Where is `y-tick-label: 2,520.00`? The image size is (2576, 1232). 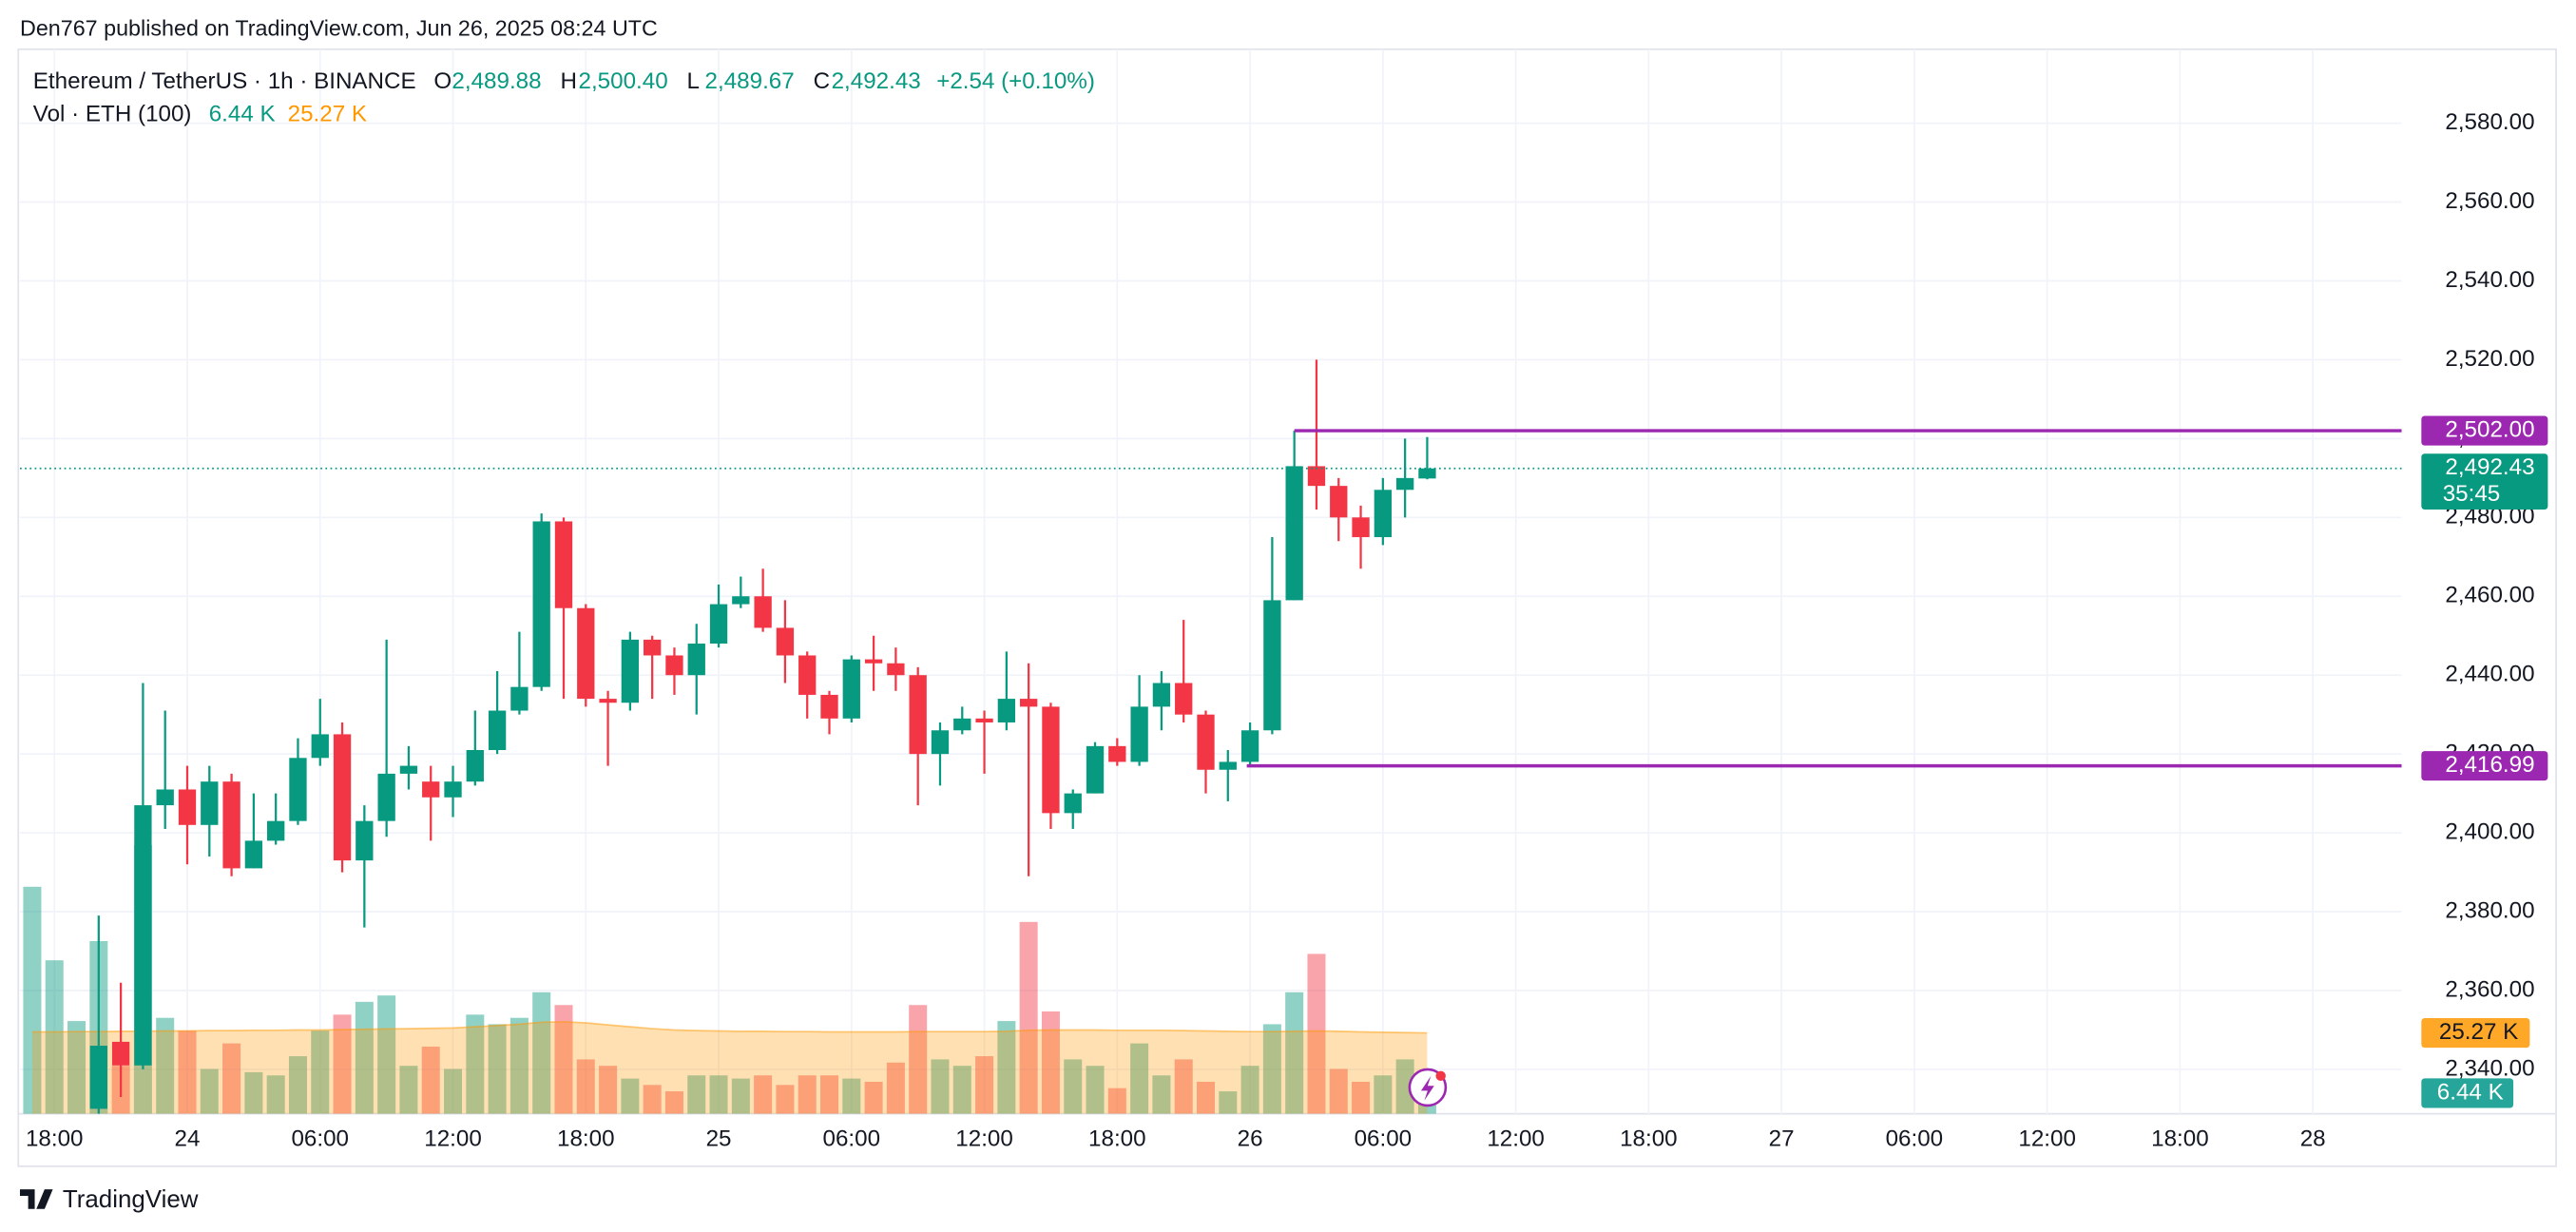
y-tick-label: 2,520.00 is located at coordinates (2489, 359).